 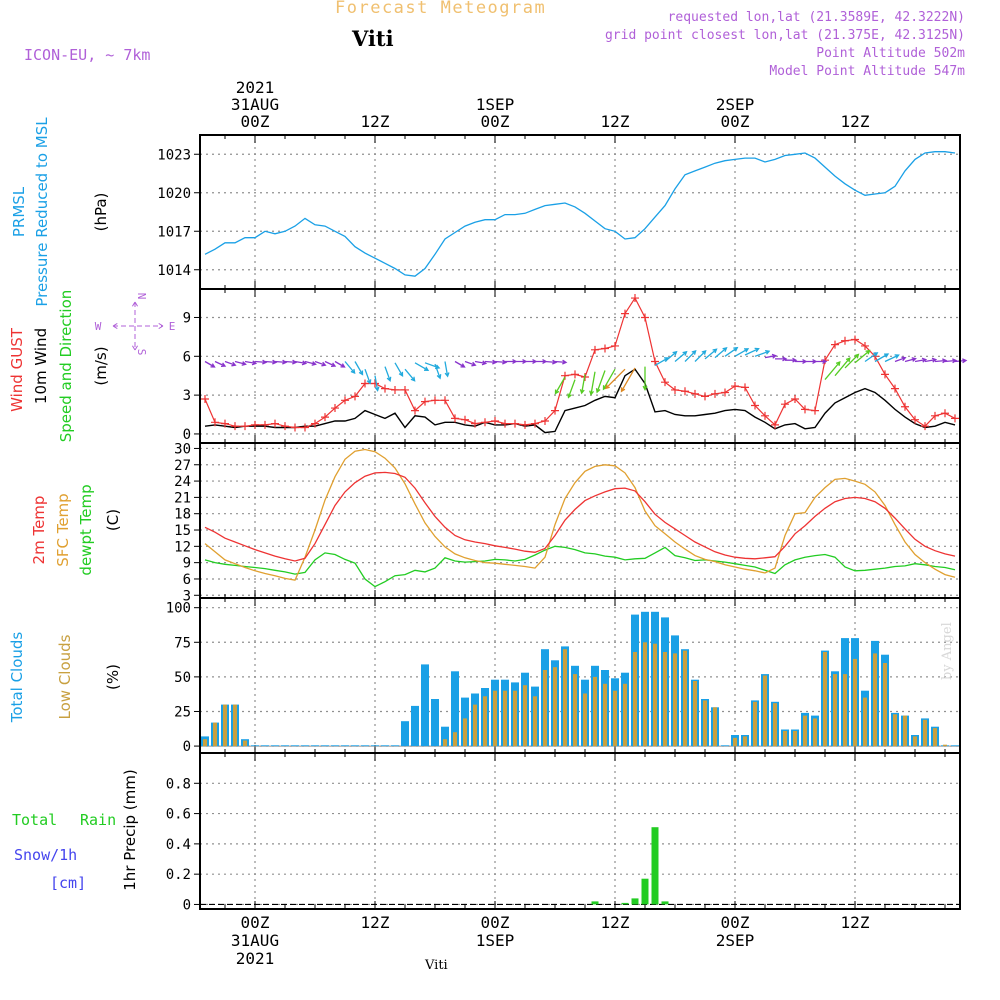 I want to click on series-line-gust, so click(x=580, y=362).